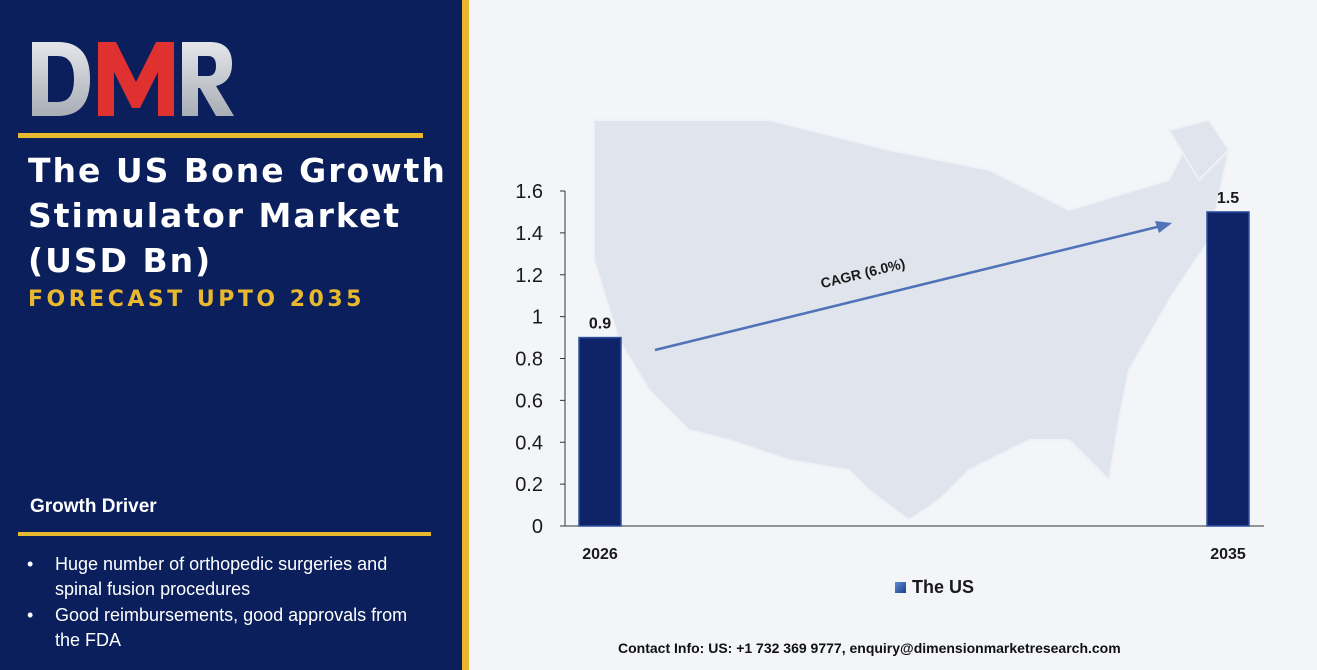 Image resolution: width=1317 pixels, height=670 pixels. I want to click on dmr-logo, so click(133, 79).